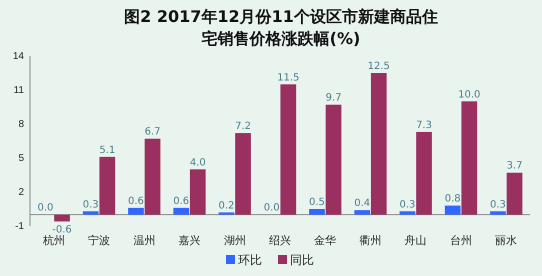 Image resolution: width=542 pixels, height=276 pixels. I want to click on data-label: 0.5, so click(317, 202).